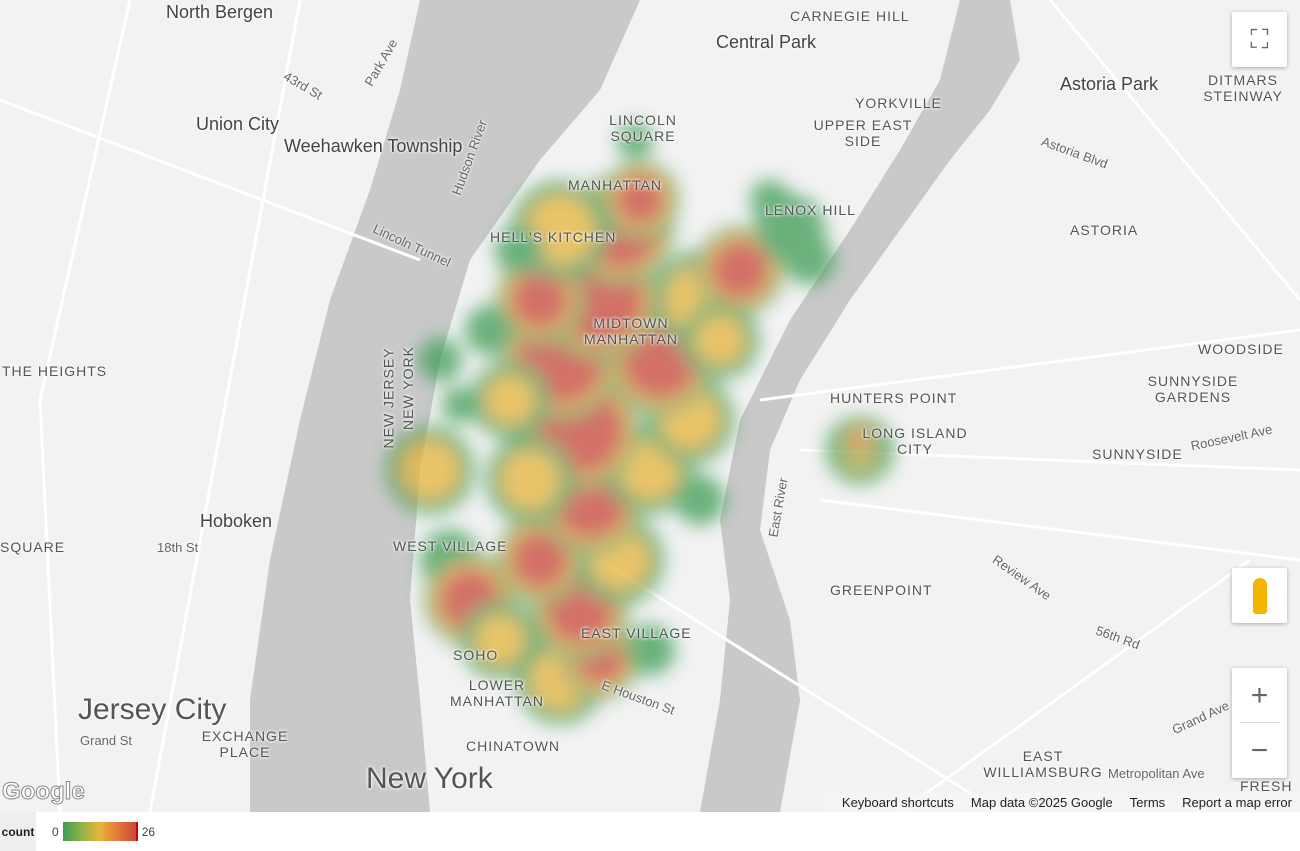  Describe the element at coordinates (894, 398) in the screenshot. I see `place-label: HUNTERS POINT` at that location.